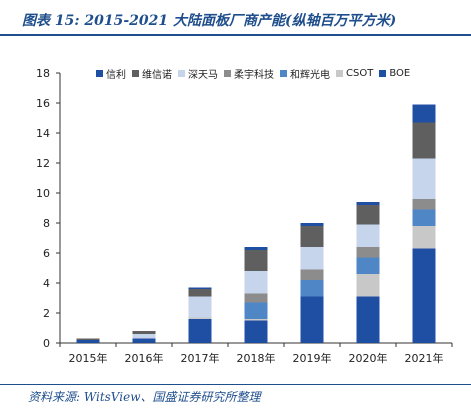 Image resolution: width=471 pixels, height=416 pixels. What do you see at coordinates (43, 133) in the screenshot?
I see `y-tick-label: 14` at bounding box center [43, 133].